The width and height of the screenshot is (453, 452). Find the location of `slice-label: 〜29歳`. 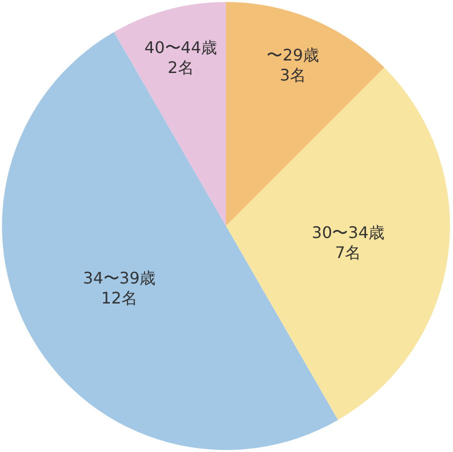

slice-label: 〜29歳 is located at coordinates (293, 55).